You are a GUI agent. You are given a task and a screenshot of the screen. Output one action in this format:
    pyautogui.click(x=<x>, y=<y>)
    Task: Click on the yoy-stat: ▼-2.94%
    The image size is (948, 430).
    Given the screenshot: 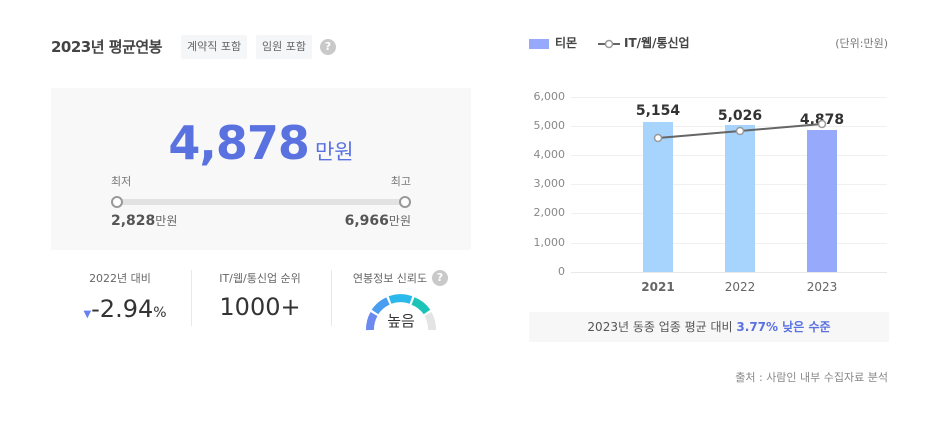 What is the action you would take?
    pyautogui.click(x=125, y=309)
    